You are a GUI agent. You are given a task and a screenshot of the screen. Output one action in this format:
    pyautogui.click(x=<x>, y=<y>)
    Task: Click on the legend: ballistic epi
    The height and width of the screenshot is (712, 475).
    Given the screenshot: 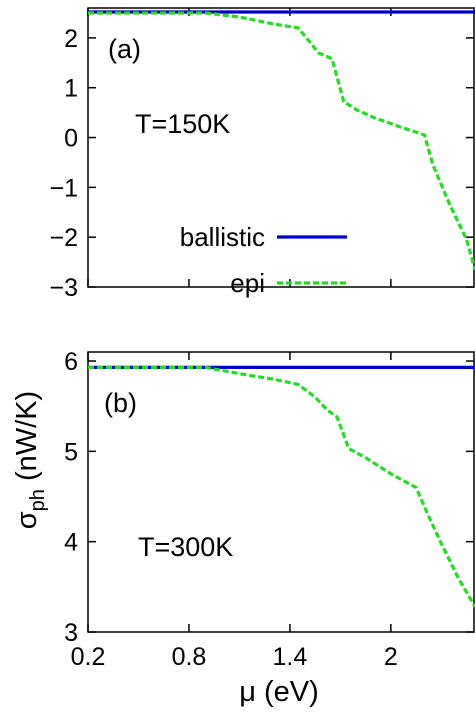 What is the action you would take?
    pyautogui.click(x=263, y=260)
    